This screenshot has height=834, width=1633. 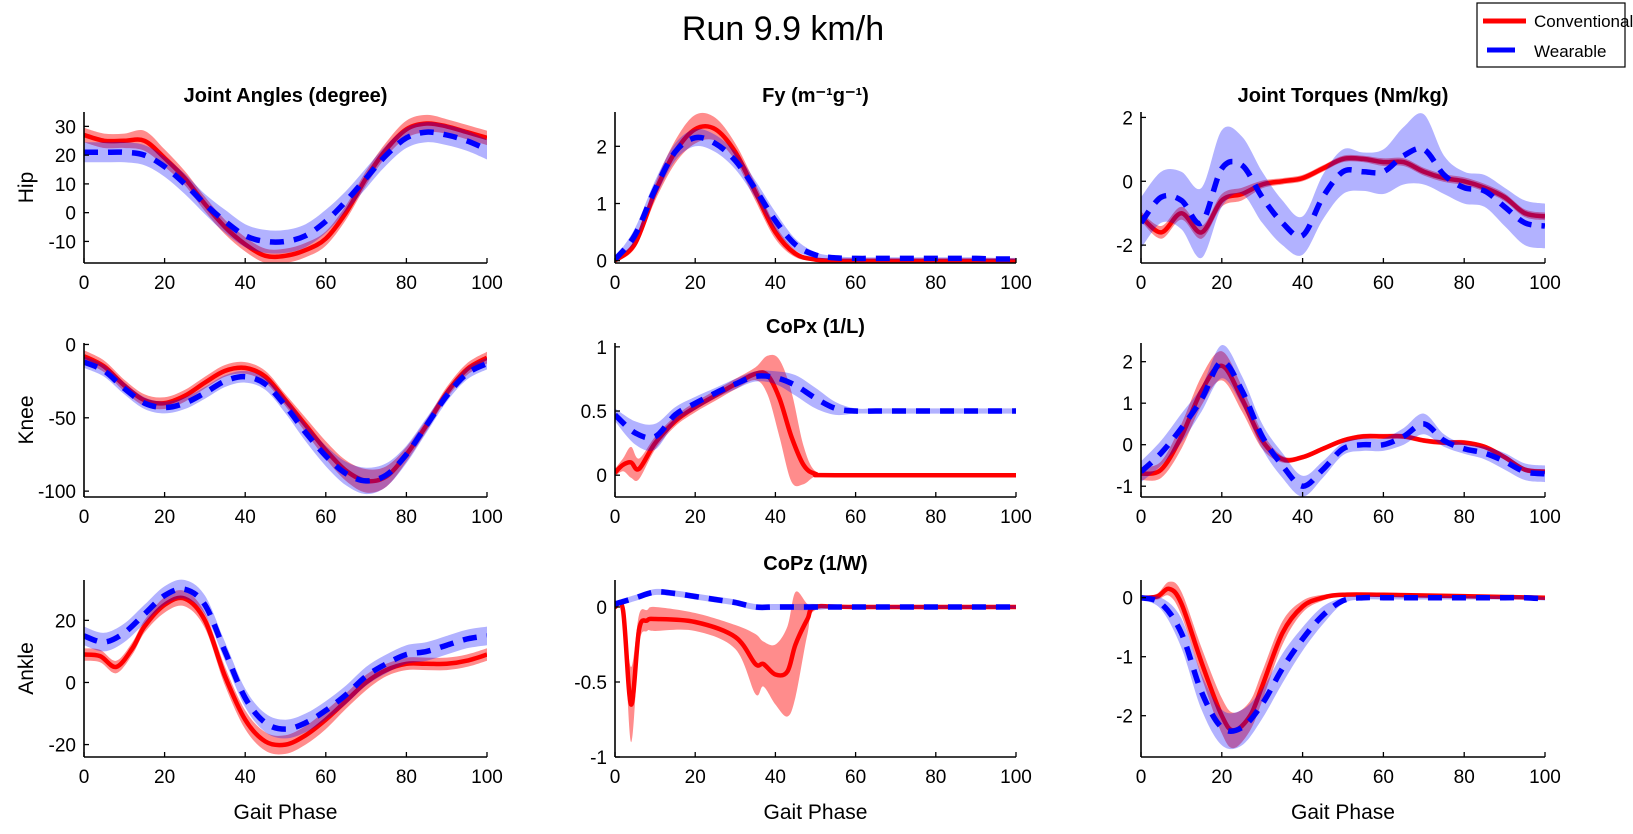 I want to click on y-tick-label: 30, so click(x=65, y=127).